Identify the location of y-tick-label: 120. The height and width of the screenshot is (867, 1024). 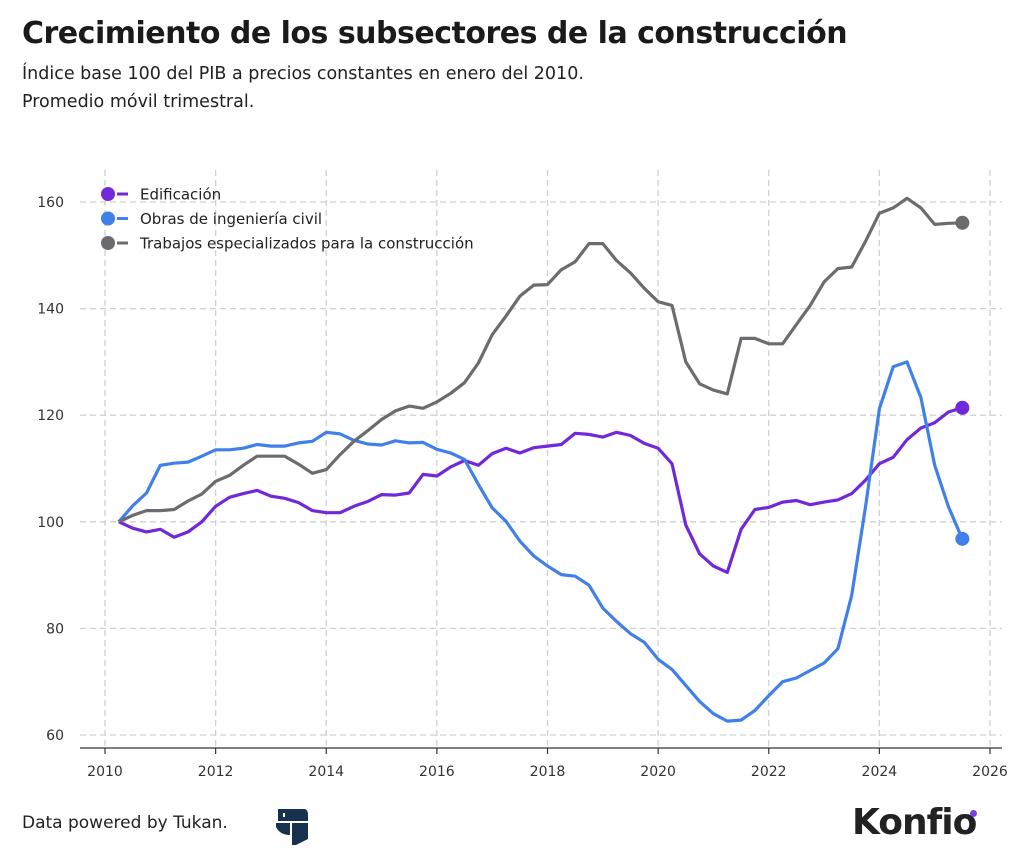
(50, 416).